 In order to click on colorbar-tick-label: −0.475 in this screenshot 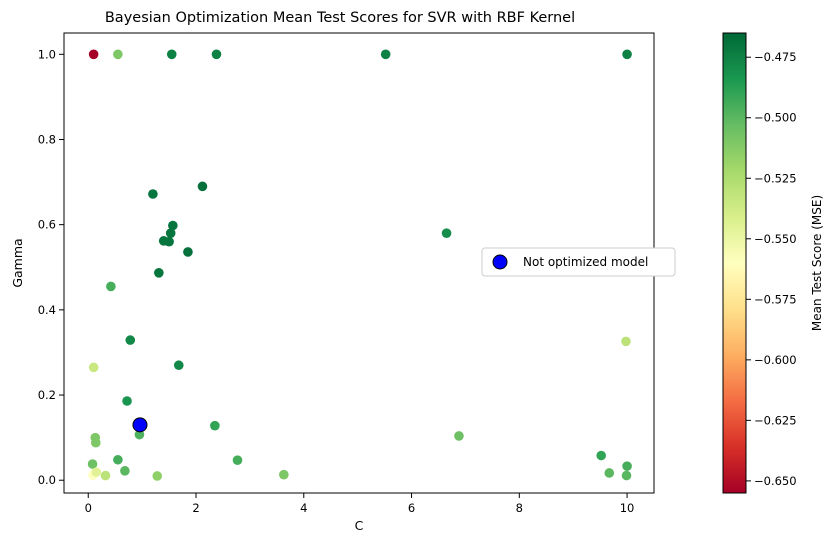, I will do `click(775, 57)`.